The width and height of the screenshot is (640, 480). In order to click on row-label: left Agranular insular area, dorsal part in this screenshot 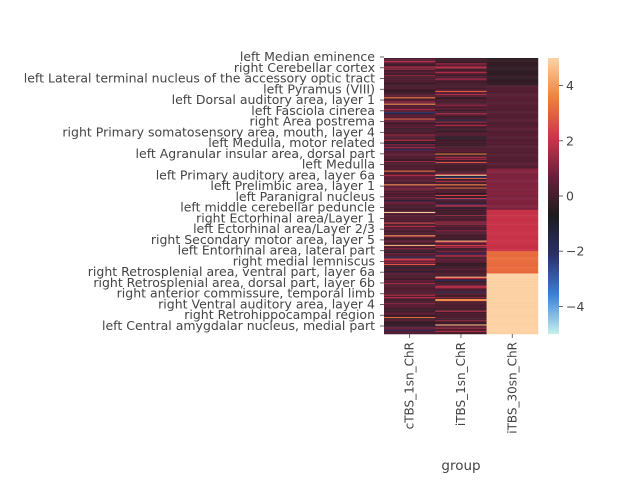, I will do `click(256, 153)`.